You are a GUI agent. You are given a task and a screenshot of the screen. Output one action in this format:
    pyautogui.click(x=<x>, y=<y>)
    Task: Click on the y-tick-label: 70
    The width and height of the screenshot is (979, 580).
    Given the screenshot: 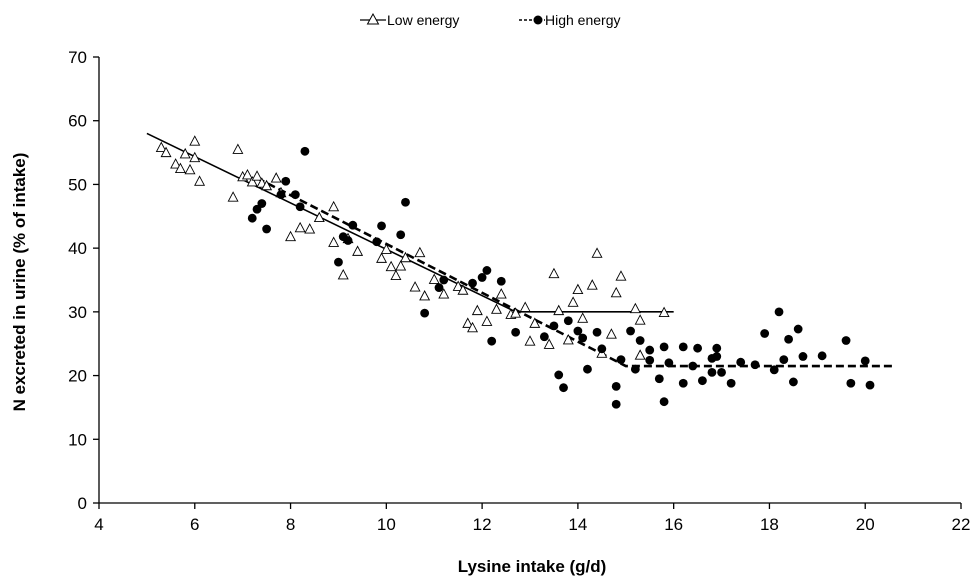 What is the action you would take?
    pyautogui.click(x=77, y=57)
    